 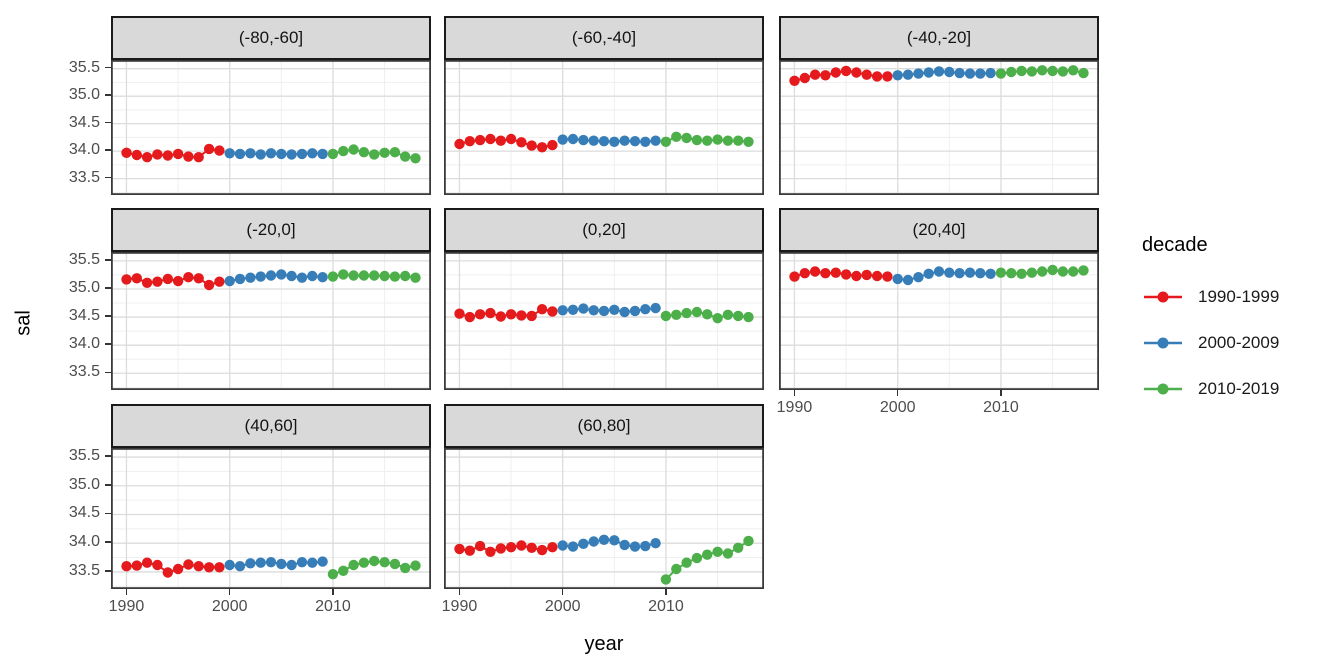 What do you see at coordinates (271, 38) in the screenshot?
I see `facet-strip: (-80,-60]` at bounding box center [271, 38].